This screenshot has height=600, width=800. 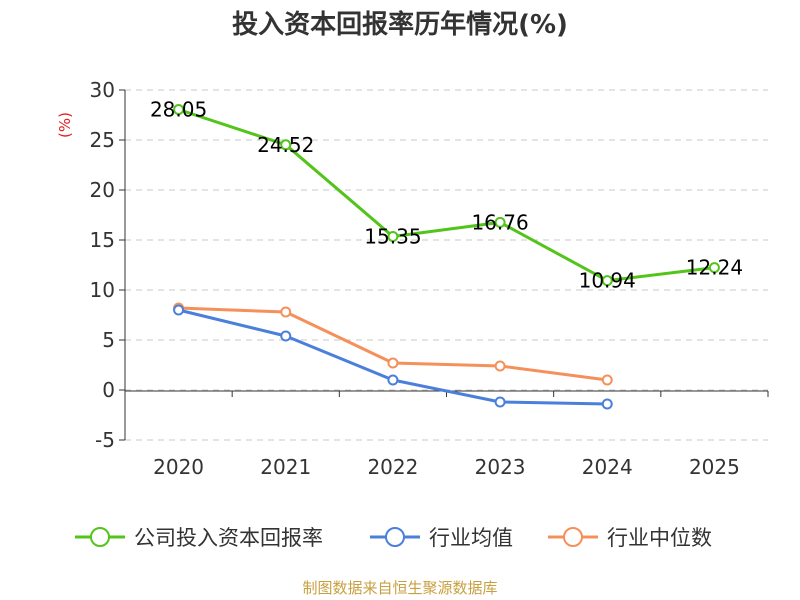 What do you see at coordinates (500, 467) in the screenshot?
I see `x-tick-label: 2023` at bounding box center [500, 467].